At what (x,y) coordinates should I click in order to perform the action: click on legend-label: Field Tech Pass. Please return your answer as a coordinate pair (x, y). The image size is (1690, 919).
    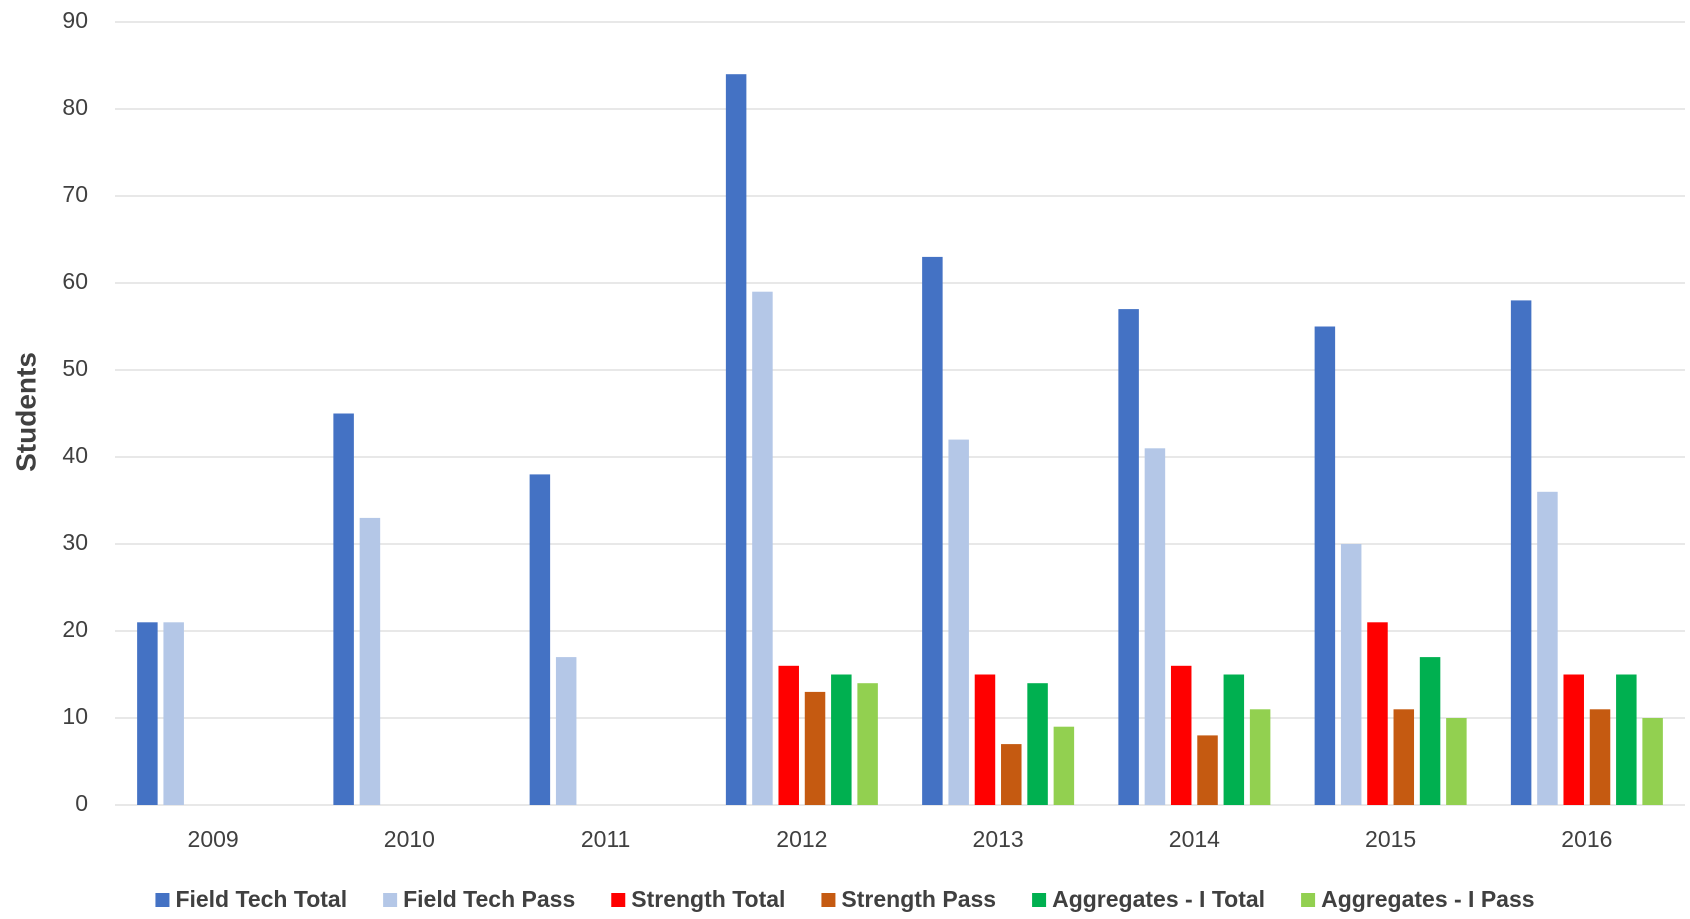
    Looking at the image, I should click on (489, 899).